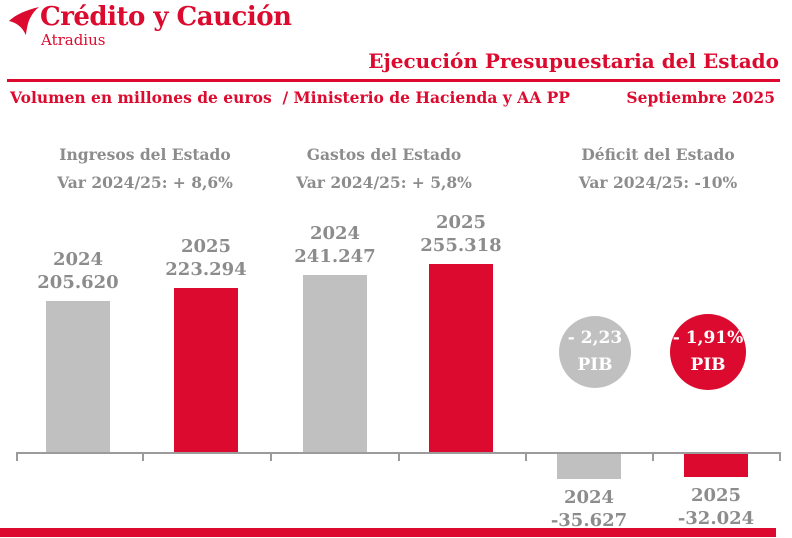  I want to click on group-variation: Var 2024/25: + 8,6%, so click(145, 182).